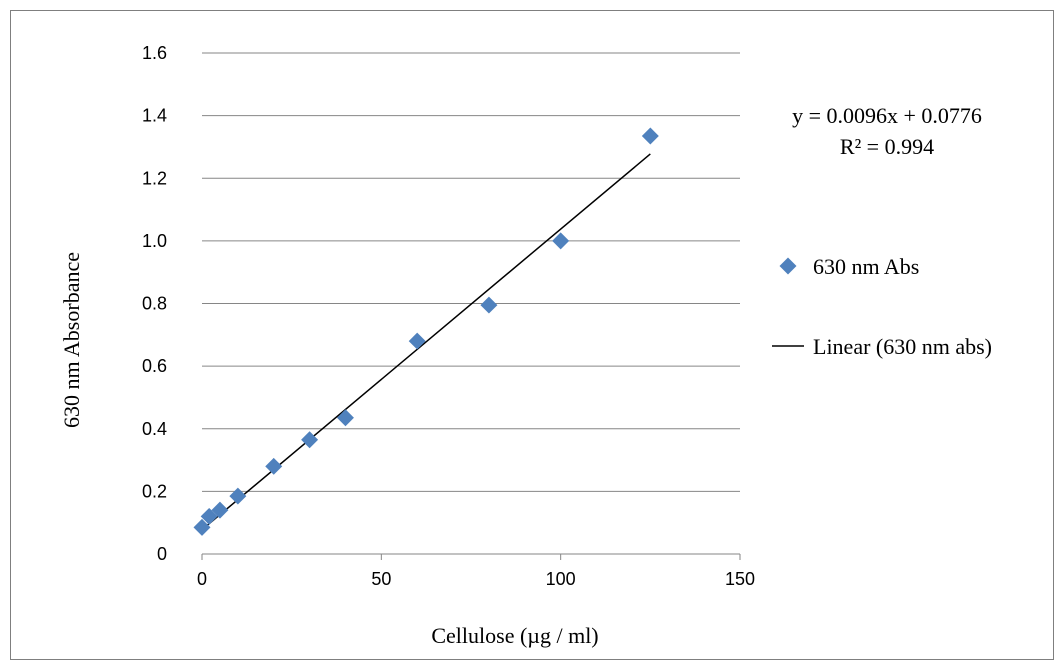  What do you see at coordinates (154, 241) in the screenshot?
I see `y-tick-label: 1.0` at bounding box center [154, 241].